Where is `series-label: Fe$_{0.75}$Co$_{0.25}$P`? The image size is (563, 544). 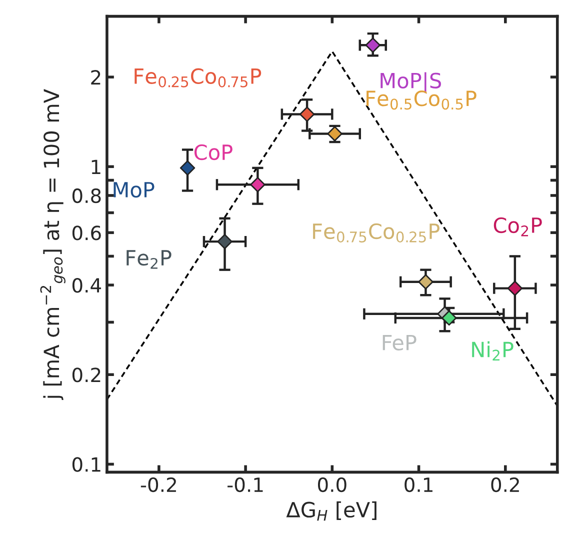
series-label: Fe$_{0.75}$Co$_{0.25}$P is located at coordinates (376, 232).